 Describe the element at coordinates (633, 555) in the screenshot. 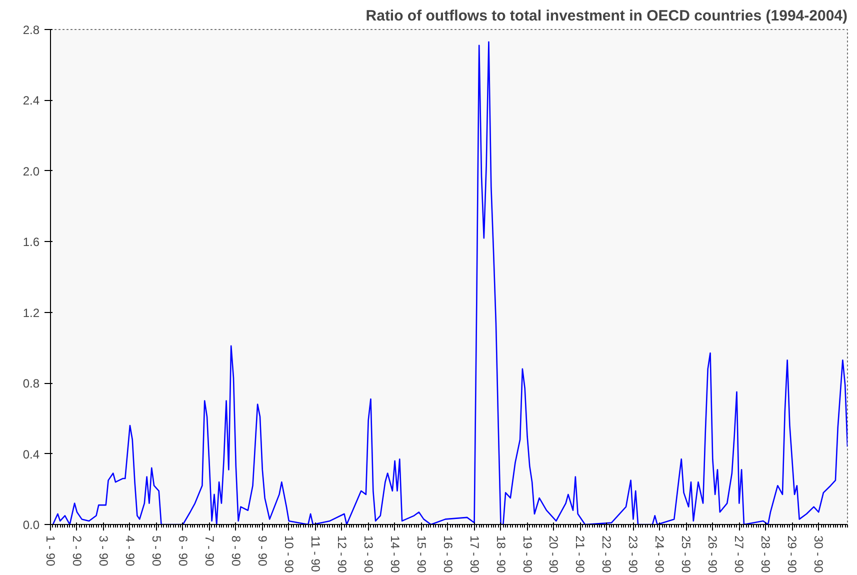

I see `x-tick-label: 23 - 90` at that location.